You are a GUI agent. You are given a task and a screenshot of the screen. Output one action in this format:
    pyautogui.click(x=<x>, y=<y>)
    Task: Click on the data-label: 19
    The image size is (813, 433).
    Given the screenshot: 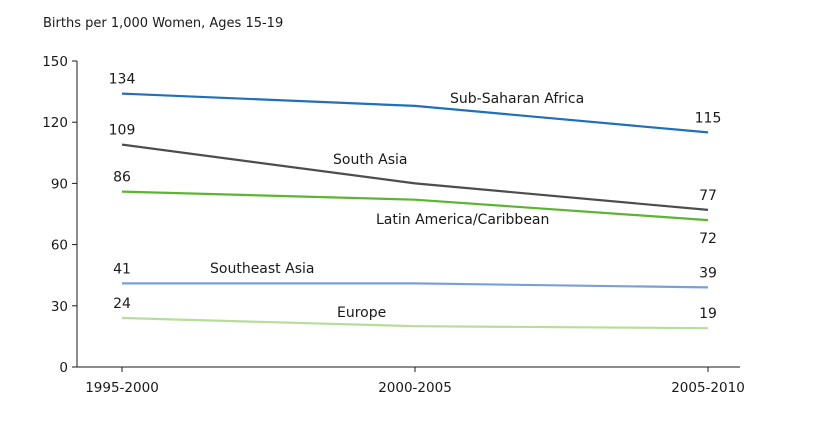 What is the action you would take?
    pyautogui.click(x=708, y=314)
    